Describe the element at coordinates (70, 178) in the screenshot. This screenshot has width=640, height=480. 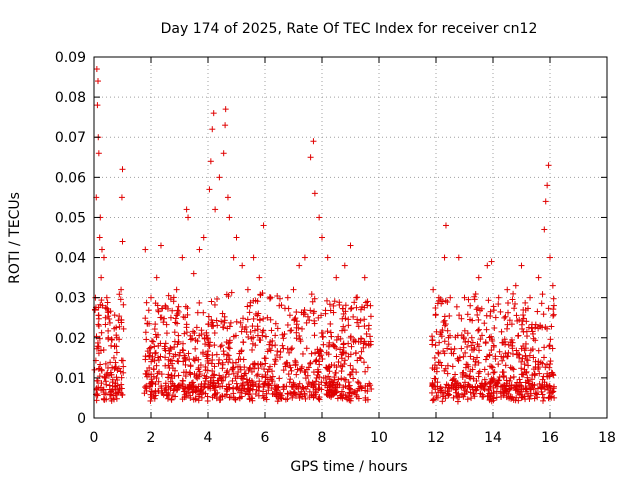
I see `y-tick-label: 0.06` at that location.